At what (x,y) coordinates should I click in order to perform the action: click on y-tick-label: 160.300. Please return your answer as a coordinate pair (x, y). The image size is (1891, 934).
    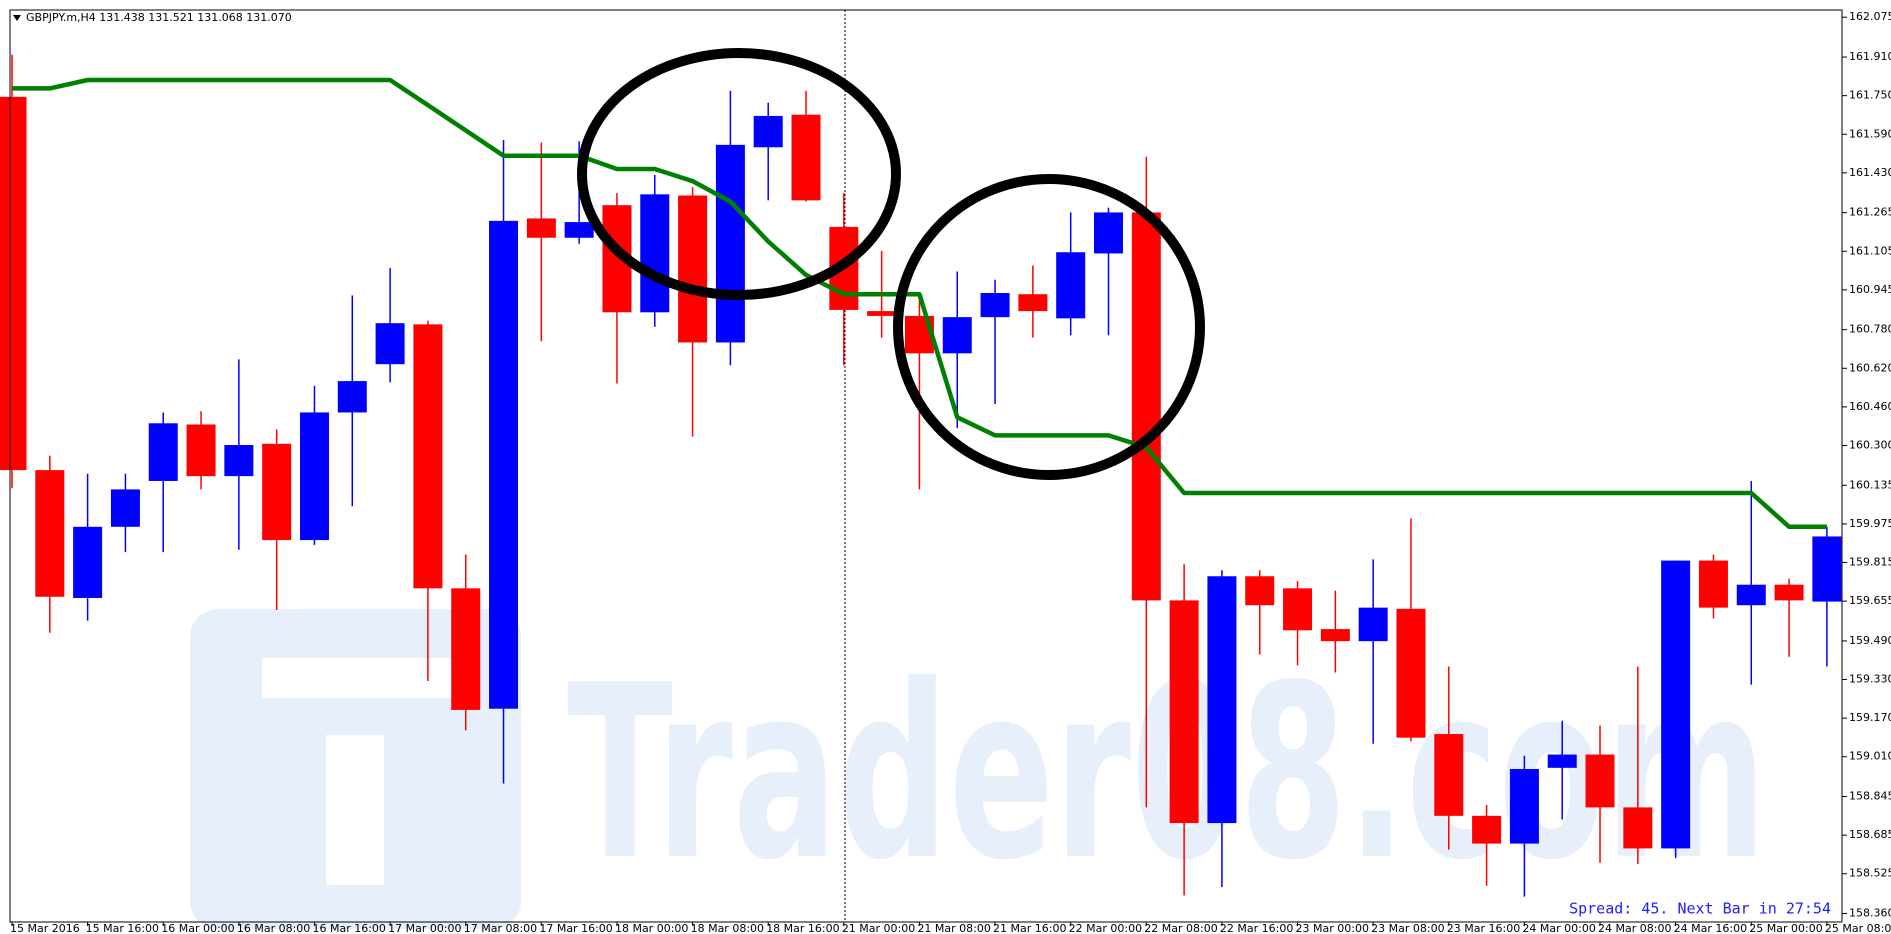
    Looking at the image, I should click on (1870, 444).